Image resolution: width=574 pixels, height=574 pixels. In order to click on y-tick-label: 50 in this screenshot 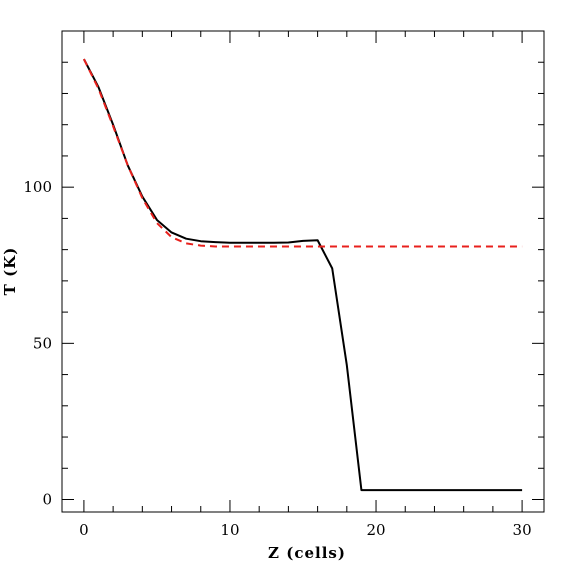, I will do `click(42, 343)`.